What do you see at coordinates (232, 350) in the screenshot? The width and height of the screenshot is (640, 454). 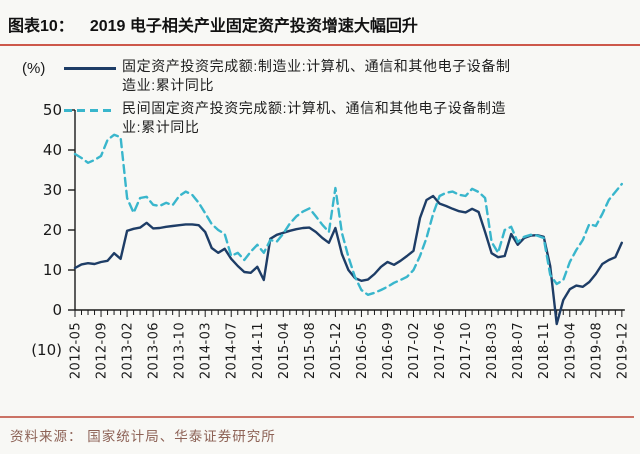 I see `x-tick-label: 2014-07` at bounding box center [232, 350].